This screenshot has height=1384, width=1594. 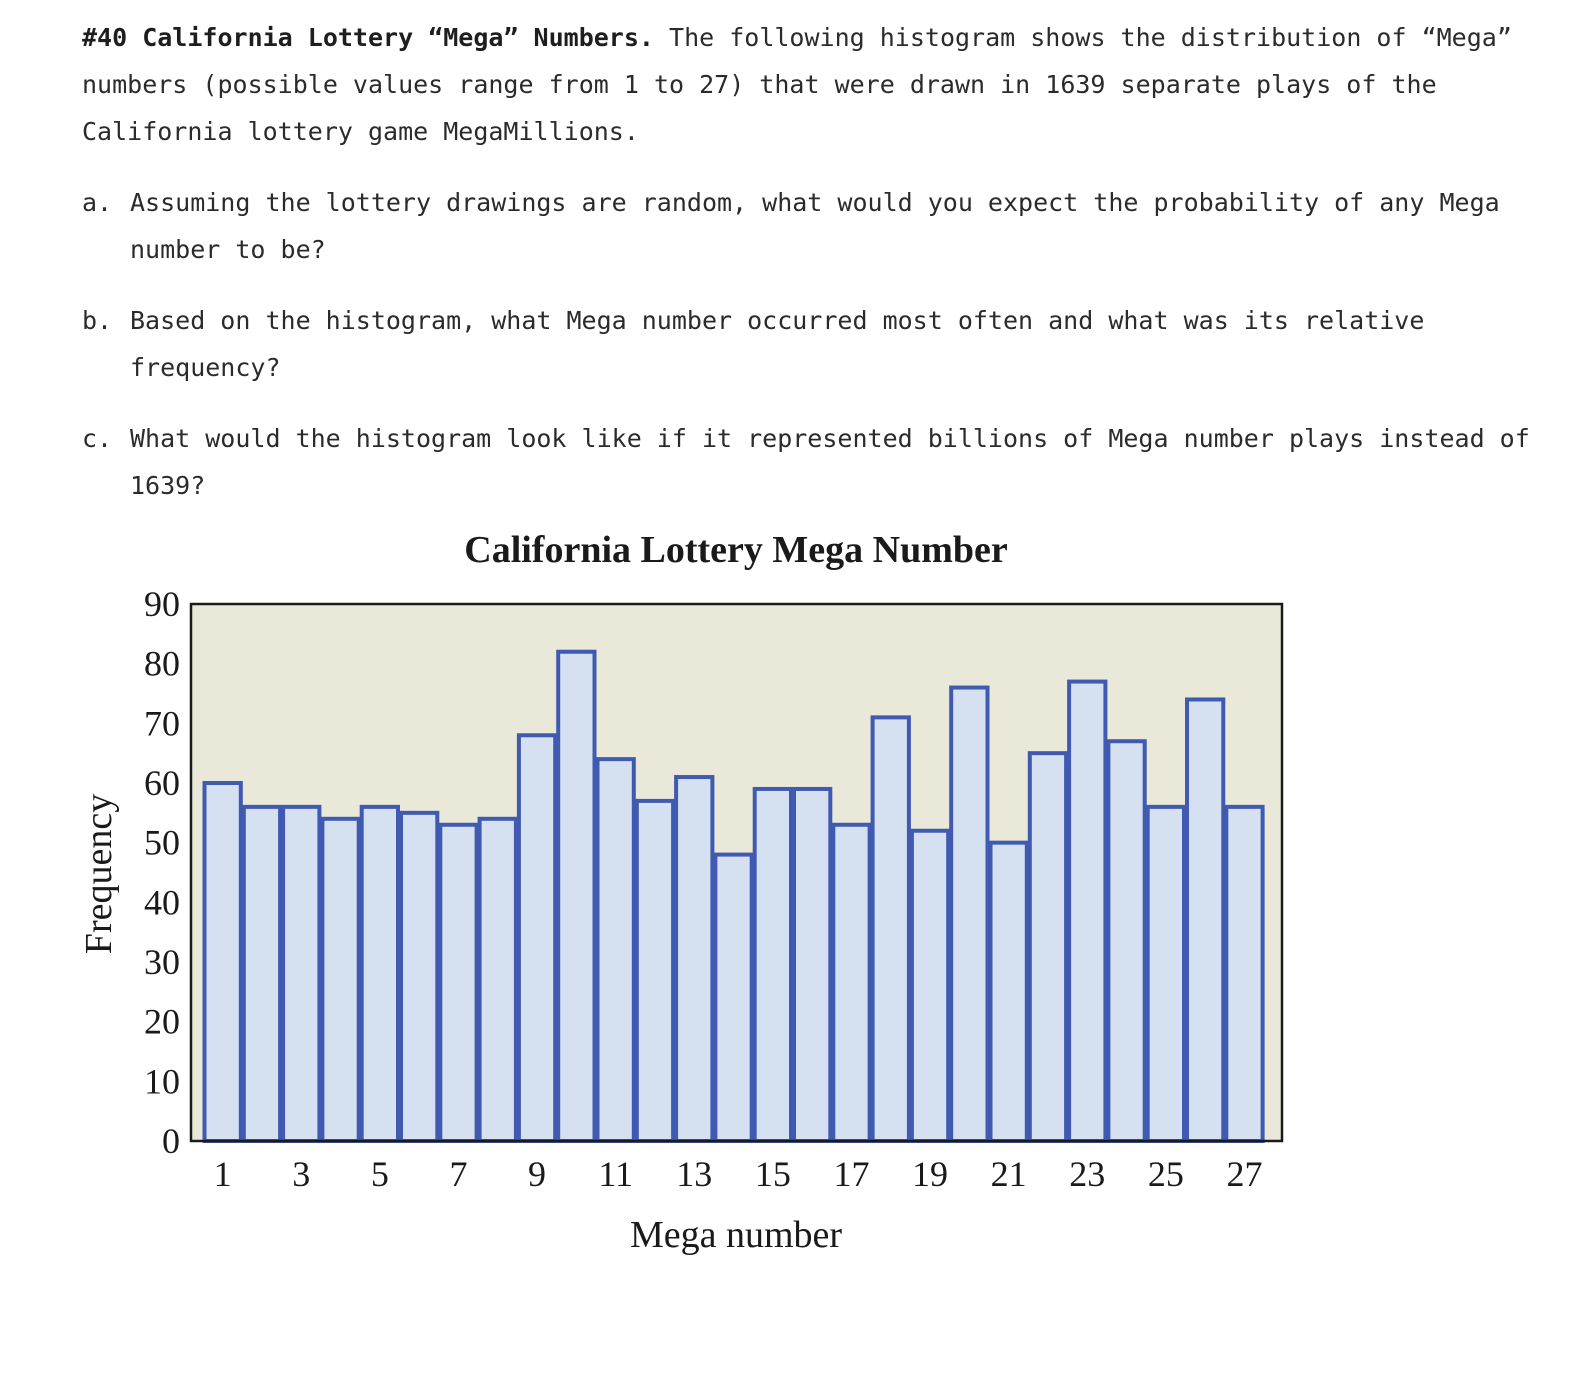 I want to click on y-tick-label: 20, so click(x=162, y=1022).